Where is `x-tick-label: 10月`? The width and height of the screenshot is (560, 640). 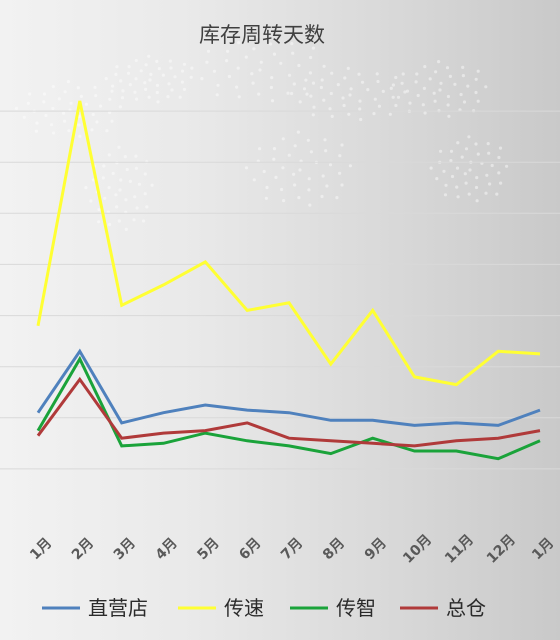
x-tick-label: 10月 is located at coordinates (417, 549).